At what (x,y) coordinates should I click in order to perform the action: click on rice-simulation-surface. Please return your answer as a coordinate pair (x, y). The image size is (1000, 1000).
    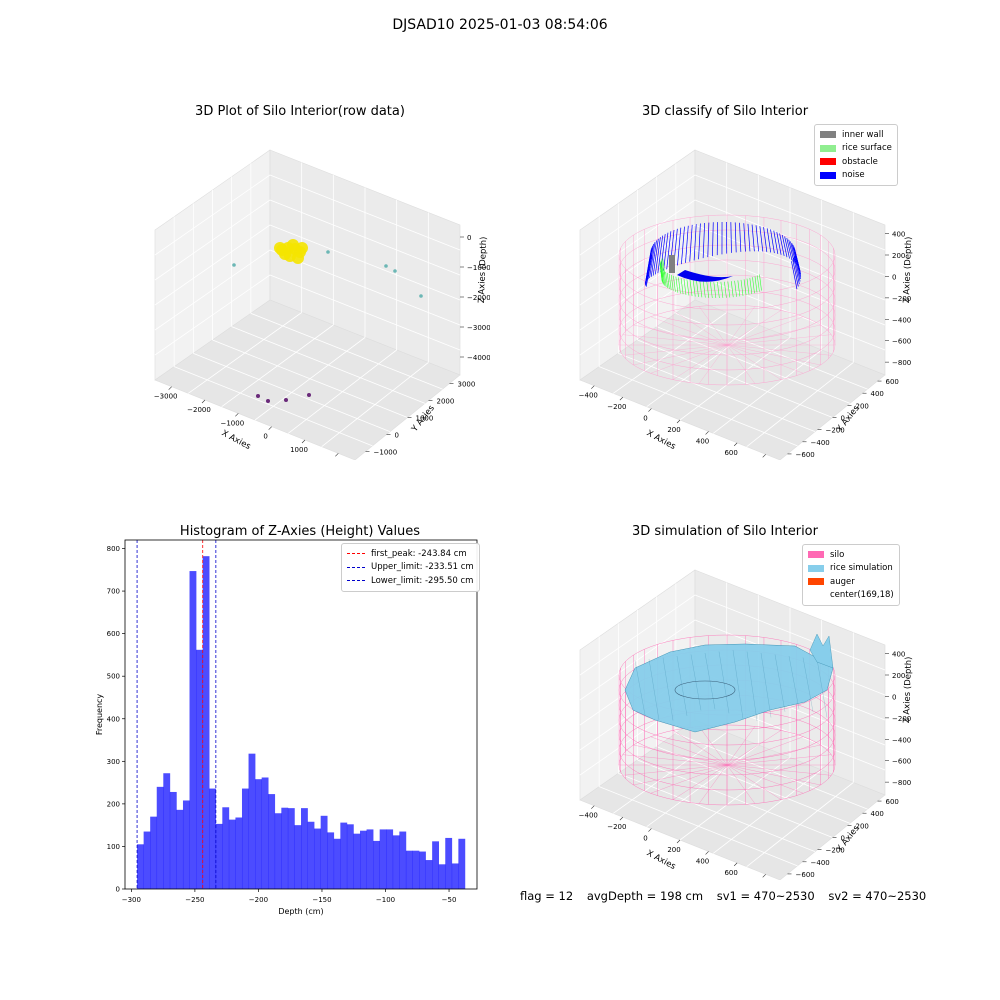
    Looking at the image, I should click on (729, 683).